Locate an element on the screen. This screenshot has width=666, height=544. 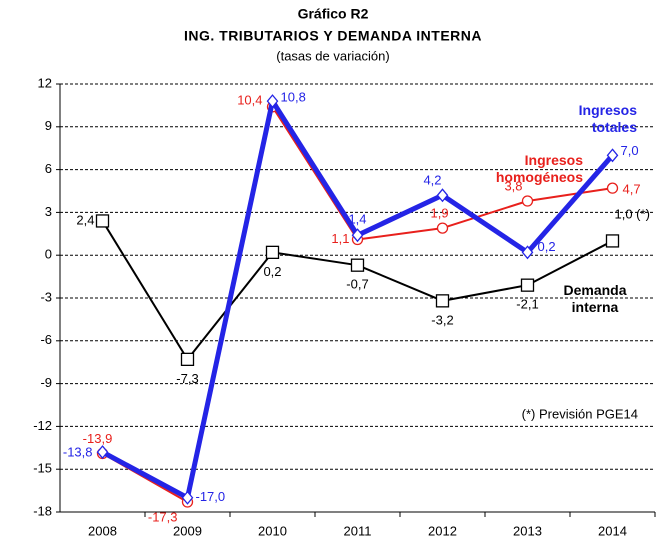
data-label: 10,8 is located at coordinates (293, 97).